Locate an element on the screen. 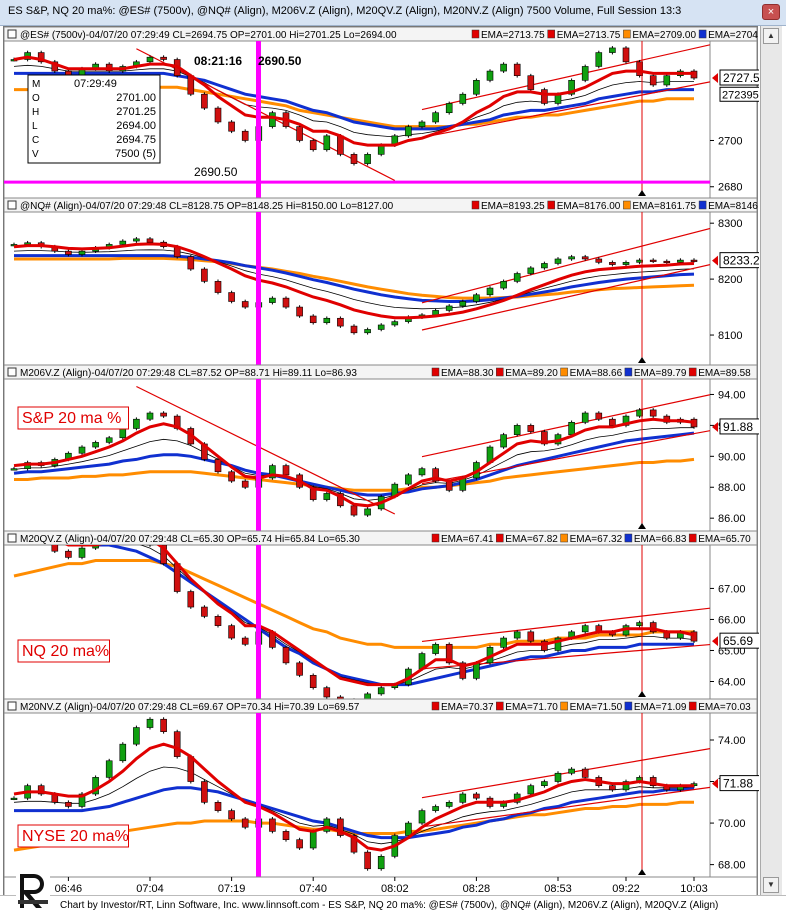 Image resolution: width=786 pixels, height=919 pixels. ema-legend-label: EMA=71.09 is located at coordinates (660, 707).